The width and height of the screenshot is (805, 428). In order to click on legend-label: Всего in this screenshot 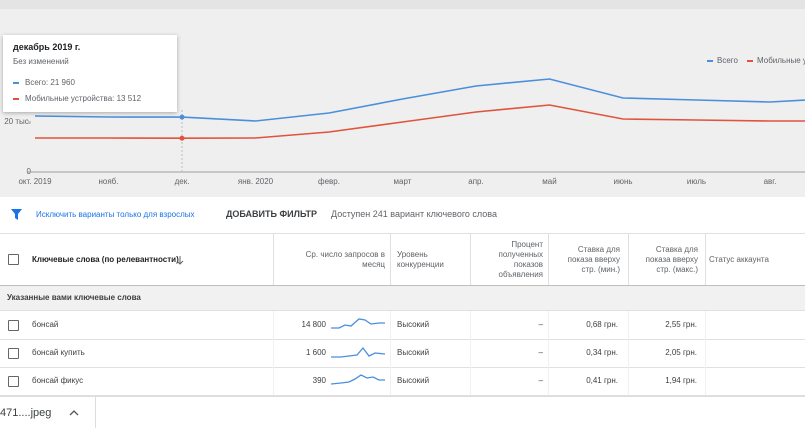, I will do `click(728, 60)`.